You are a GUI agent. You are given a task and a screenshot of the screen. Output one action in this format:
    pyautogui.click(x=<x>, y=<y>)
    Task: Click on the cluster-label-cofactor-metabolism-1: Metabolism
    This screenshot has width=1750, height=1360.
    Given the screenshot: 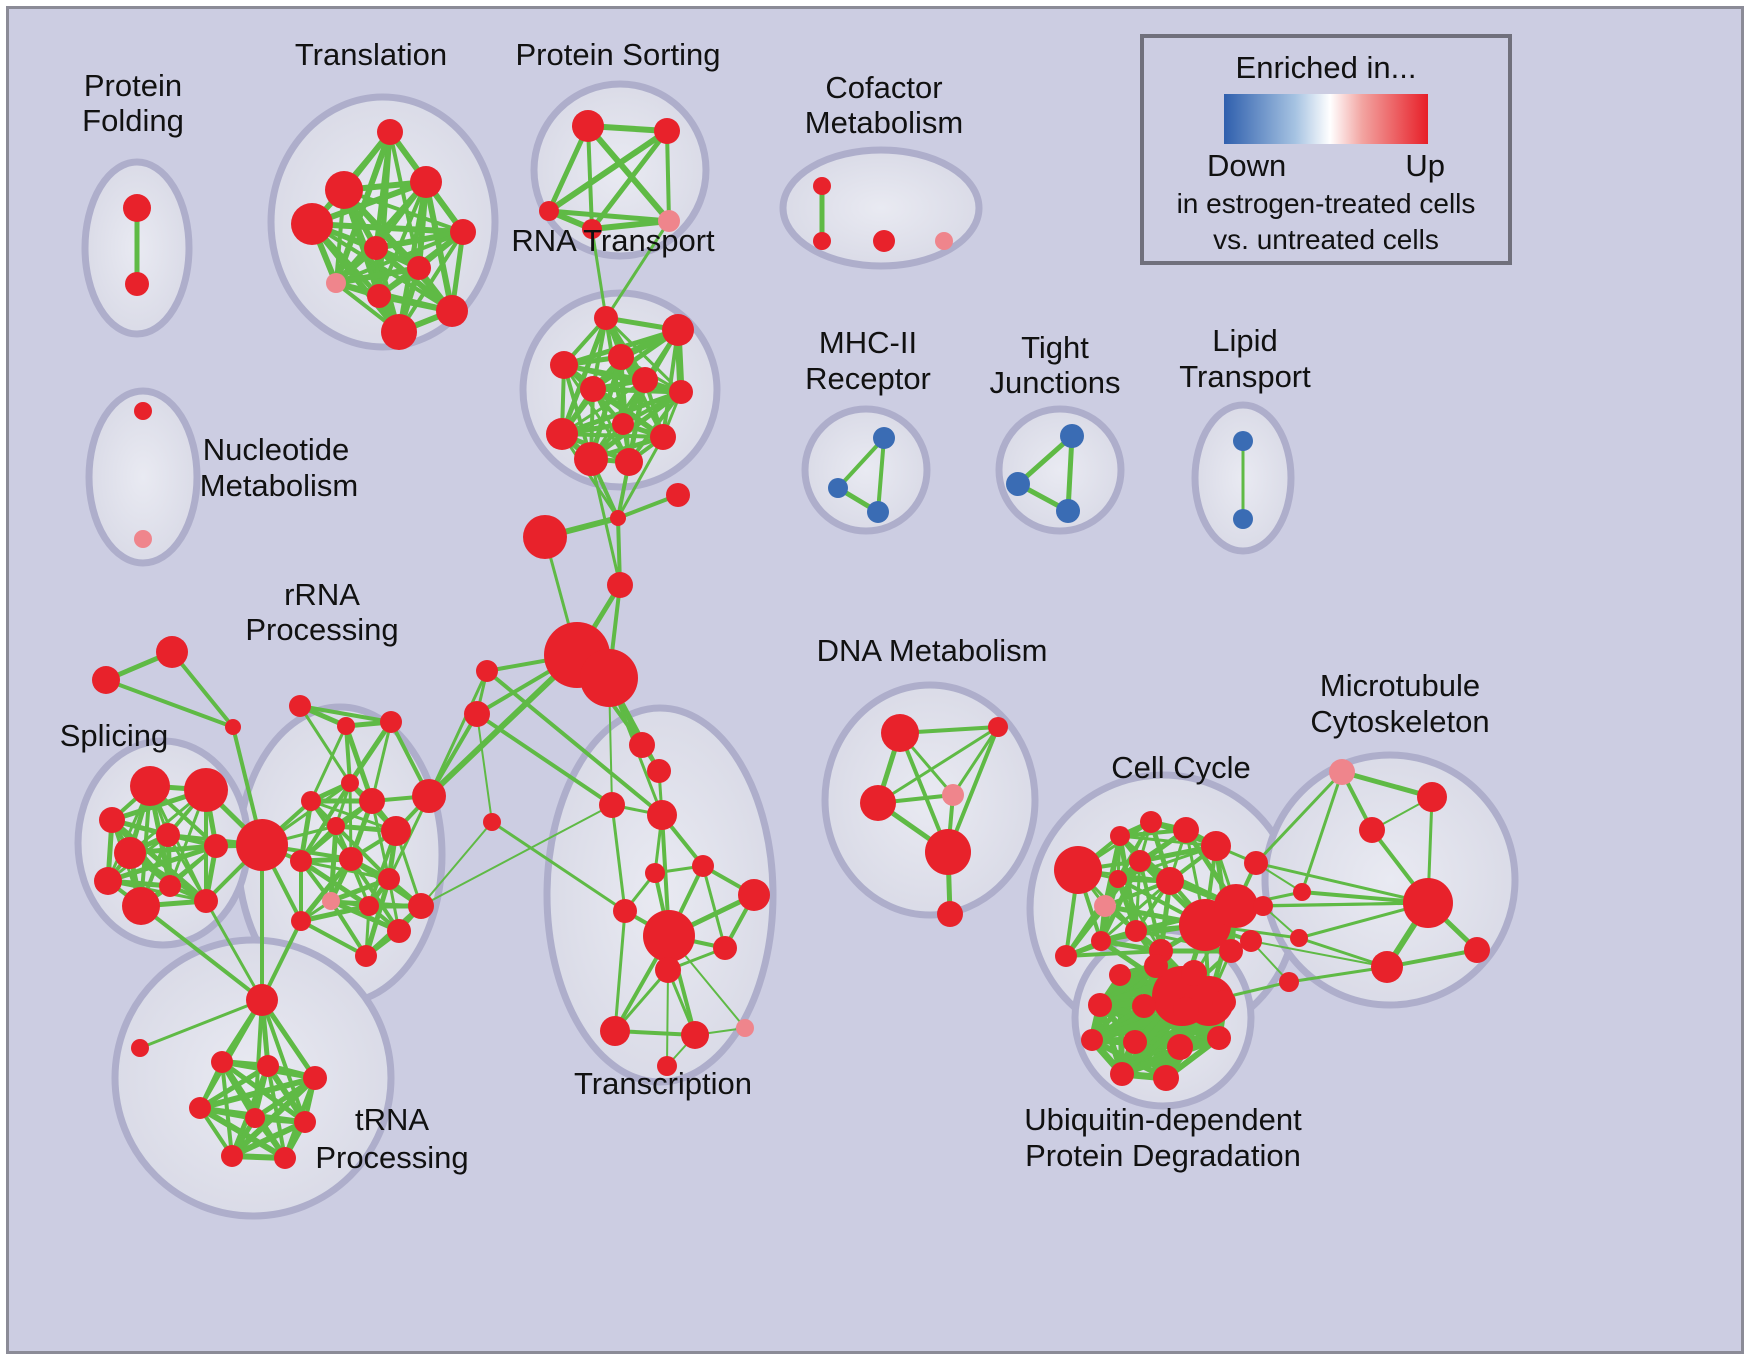 What is the action you would take?
    pyautogui.click(x=884, y=122)
    